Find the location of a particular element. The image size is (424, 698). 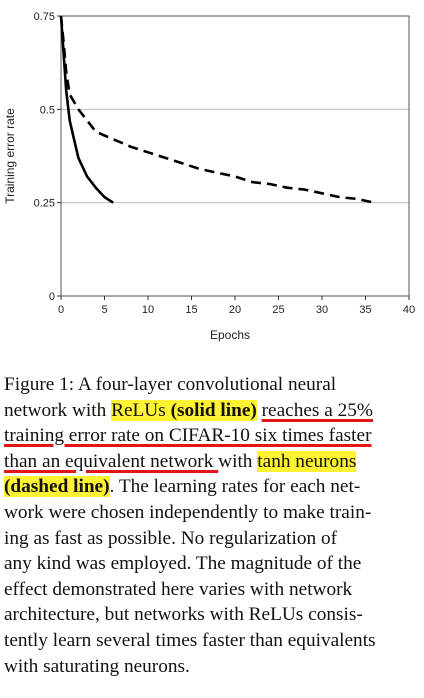

x-tick-label: 15 is located at coordinates (191, 310).